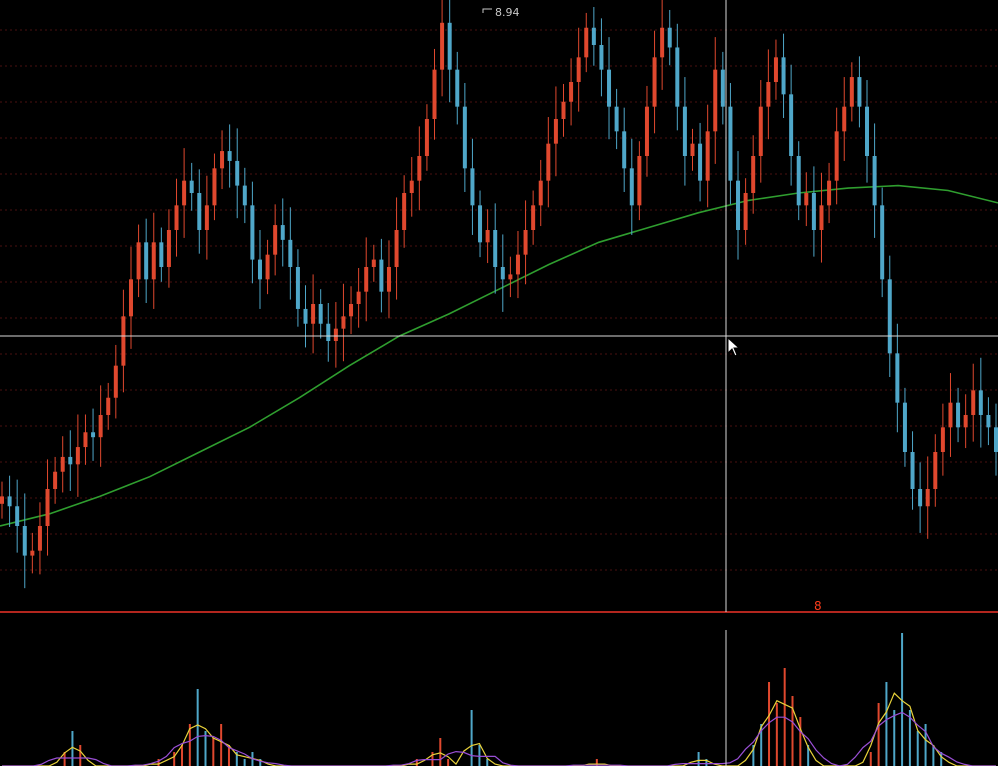 The image size is (998, 766). I want to click on high-price-marker: 8.94, so click(501, 12).